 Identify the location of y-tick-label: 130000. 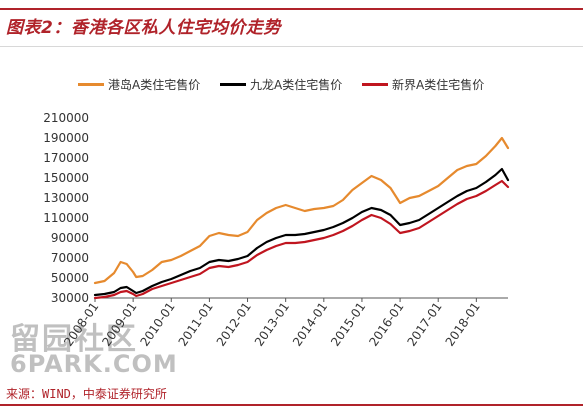
(66, 198).